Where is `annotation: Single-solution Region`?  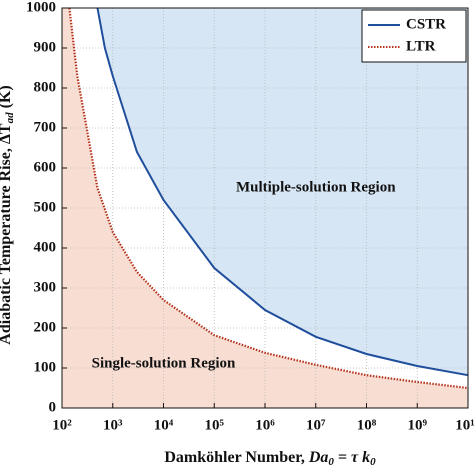
annotation: Single-solution Region is located at coordinates (164, 363).